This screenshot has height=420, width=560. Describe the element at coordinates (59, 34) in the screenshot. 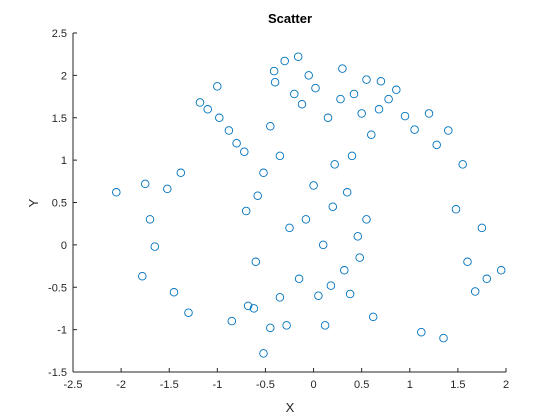

I see `y-tick-label: 2.5` at that location.